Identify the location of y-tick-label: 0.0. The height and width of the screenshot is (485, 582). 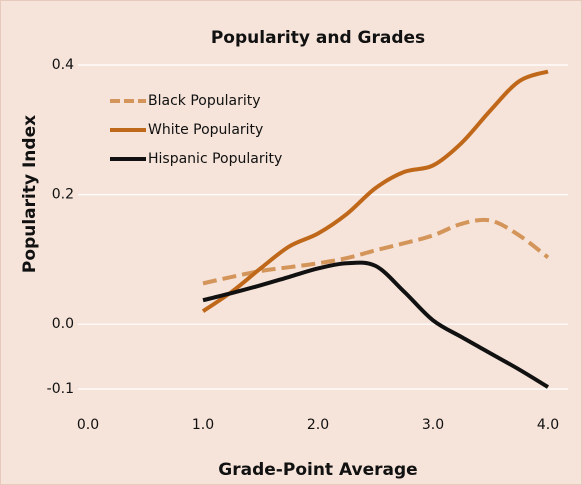
(63, 324).